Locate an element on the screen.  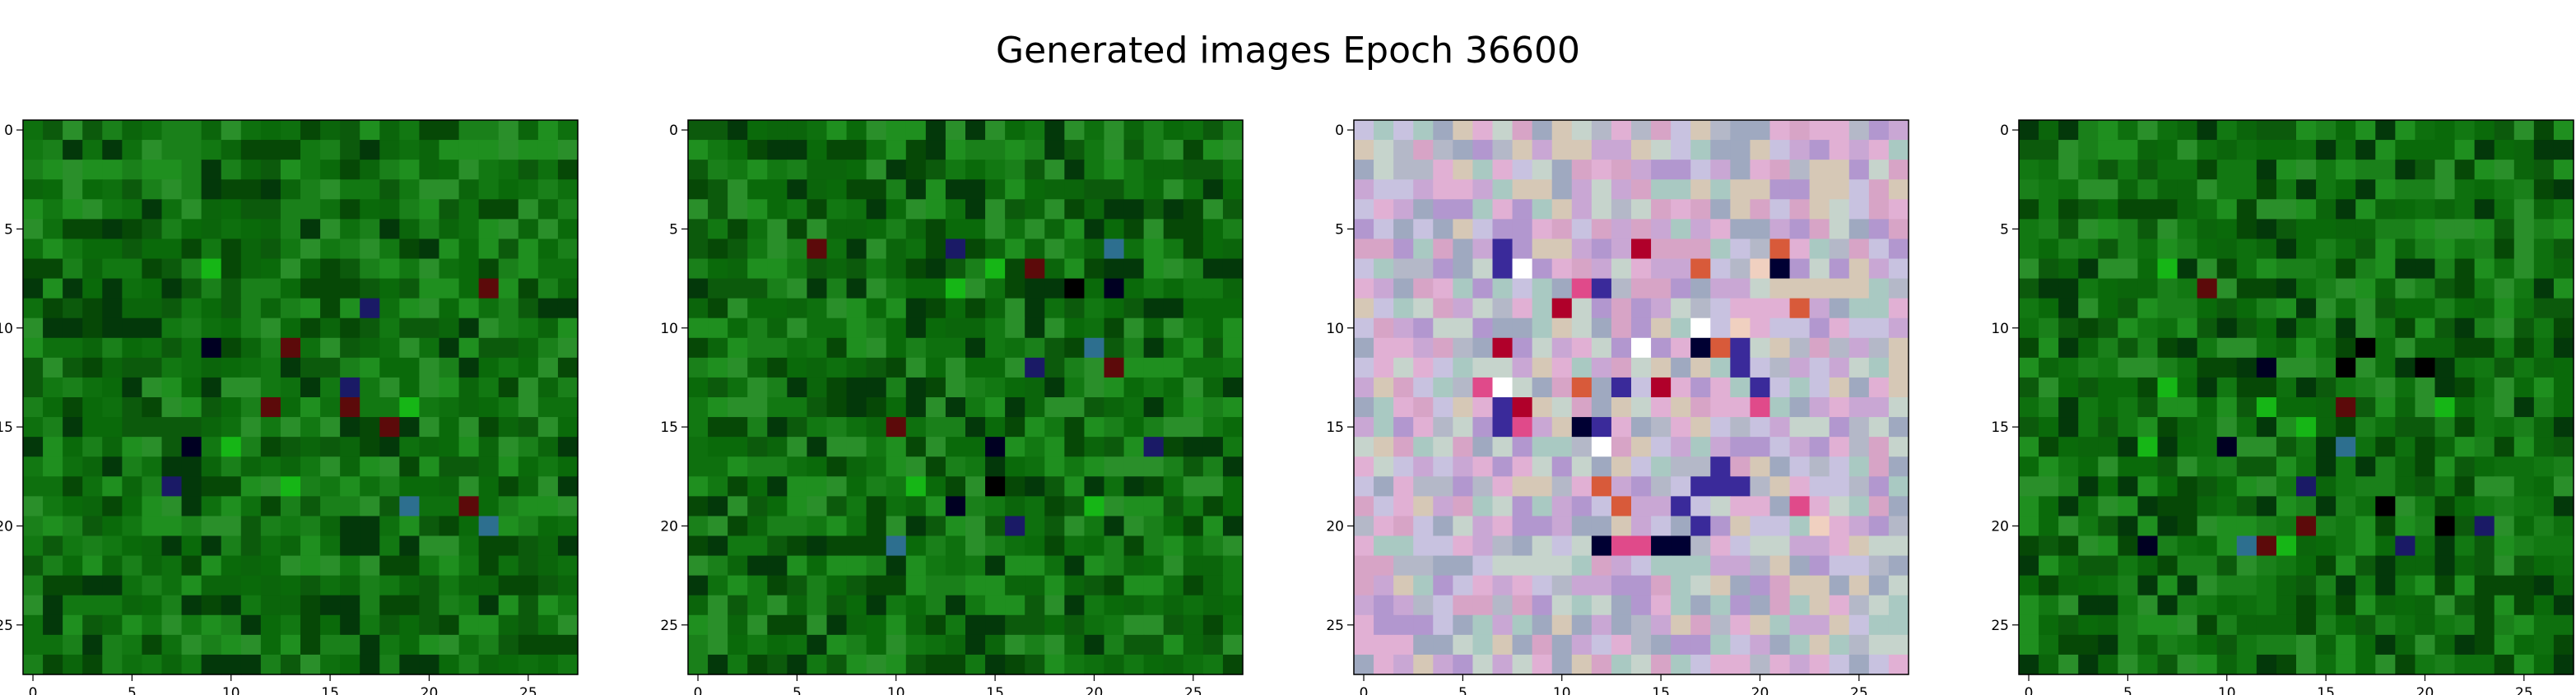
x-tick-label: 20 is located at coordinates (2425, 690).